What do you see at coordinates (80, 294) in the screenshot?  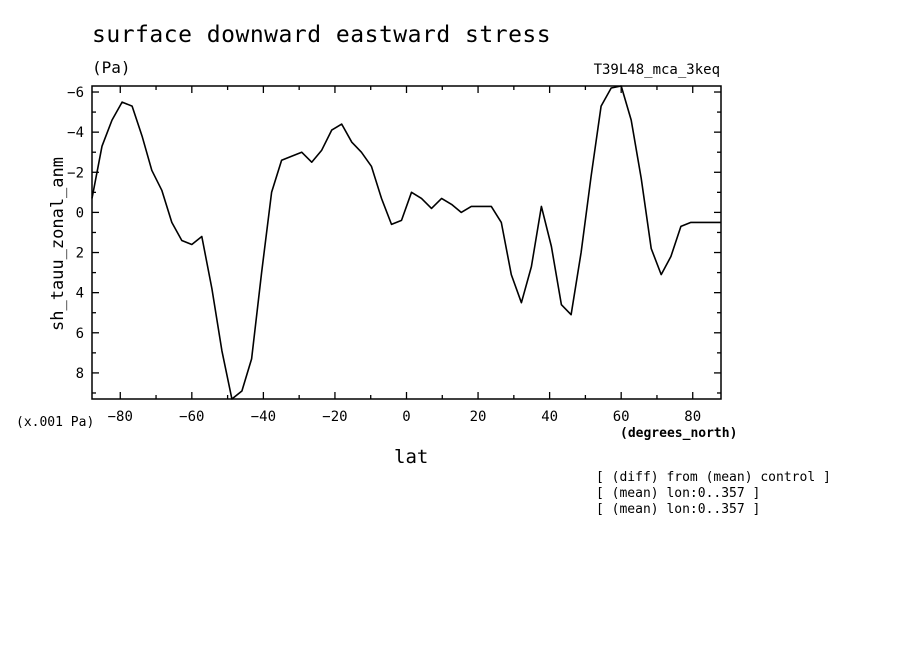 I see `y-tick-label: 4` at bounding box center [80, 294].